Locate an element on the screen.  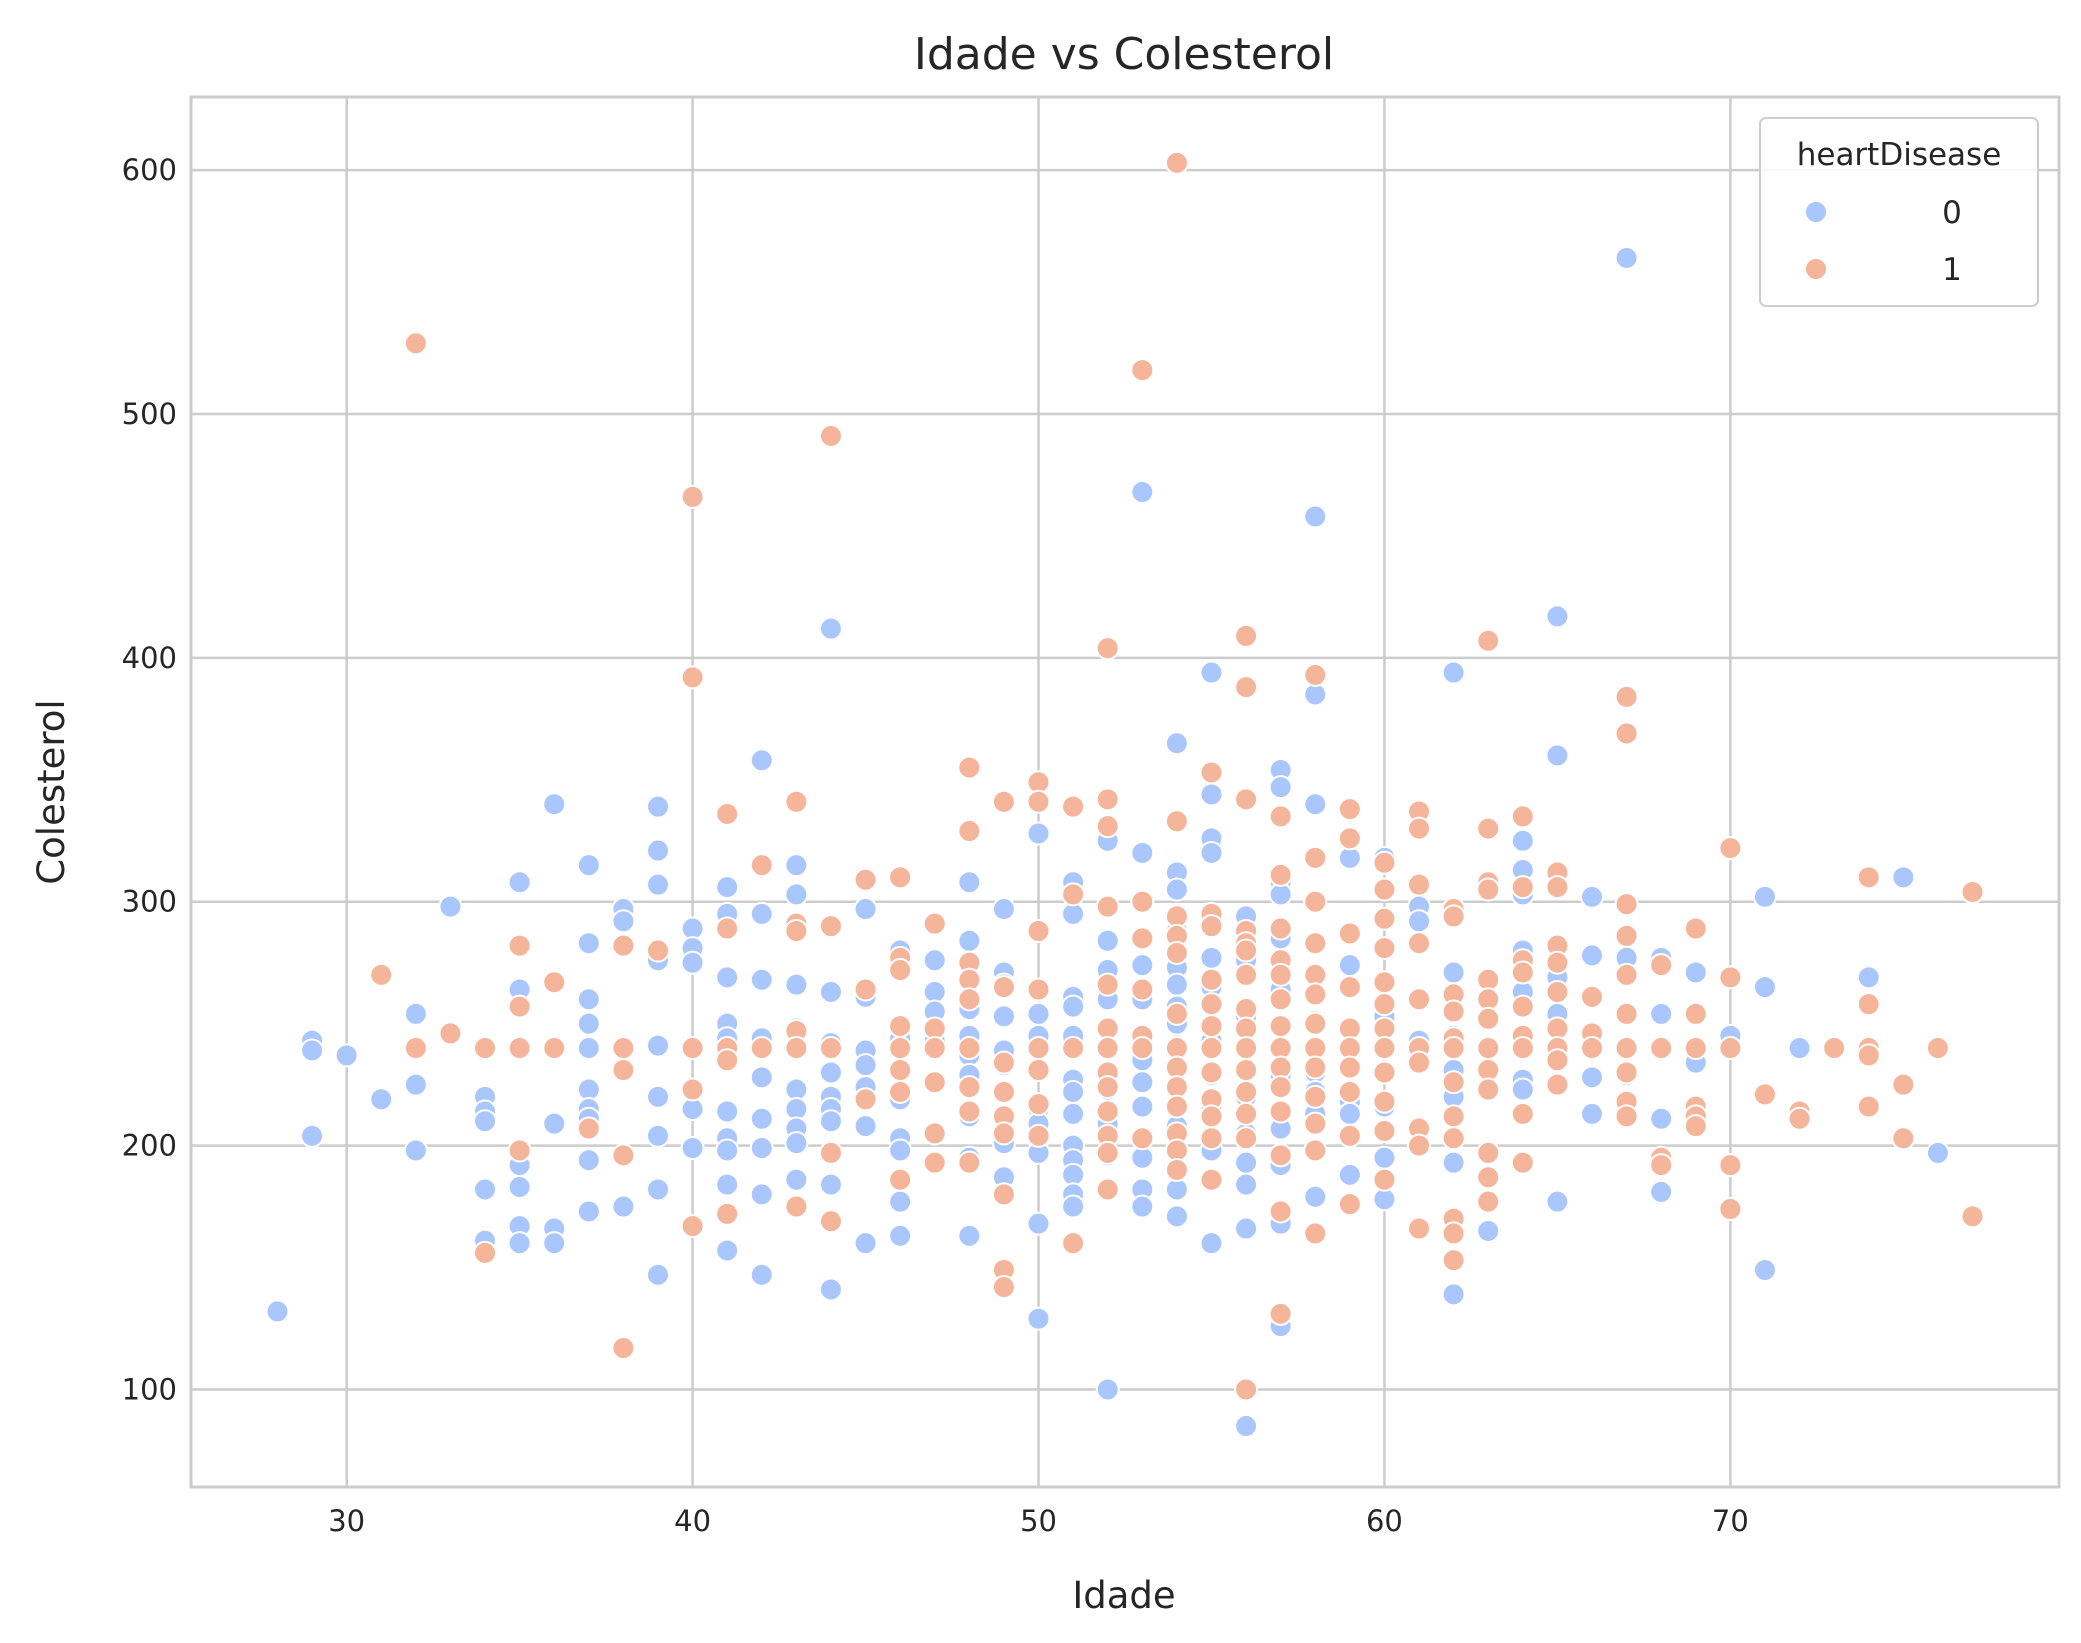
chart-title: Idade vs Colesterol is located at coordinates (1124, 54).